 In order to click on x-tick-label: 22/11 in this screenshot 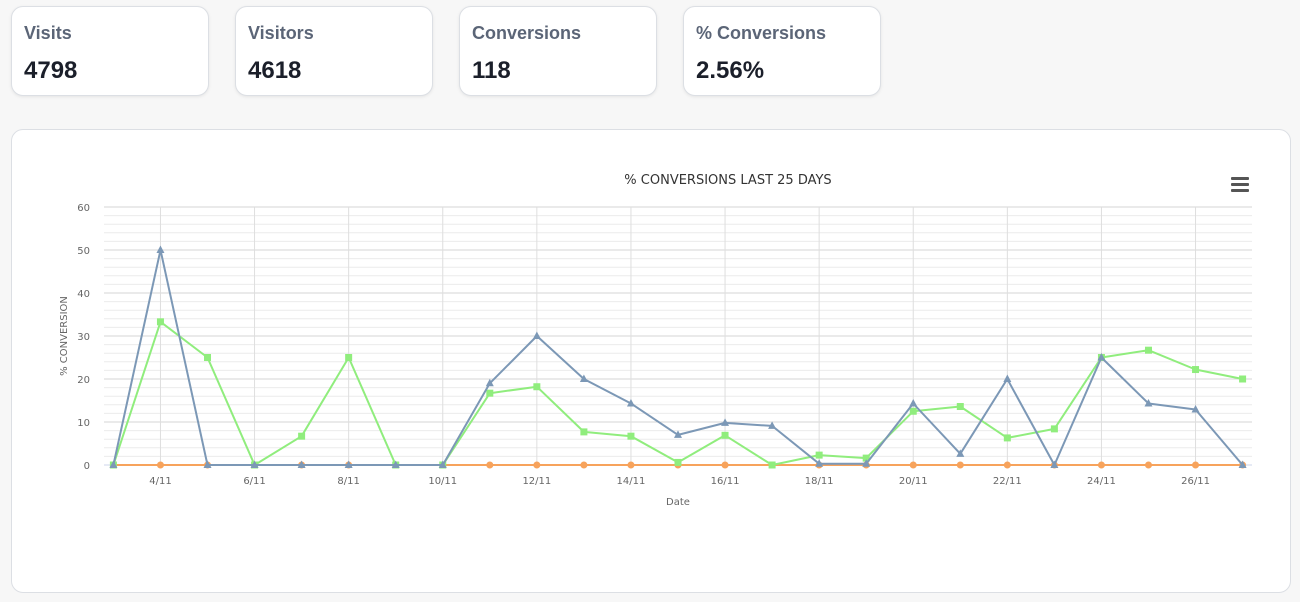, I will do `click(1007, 481)`.